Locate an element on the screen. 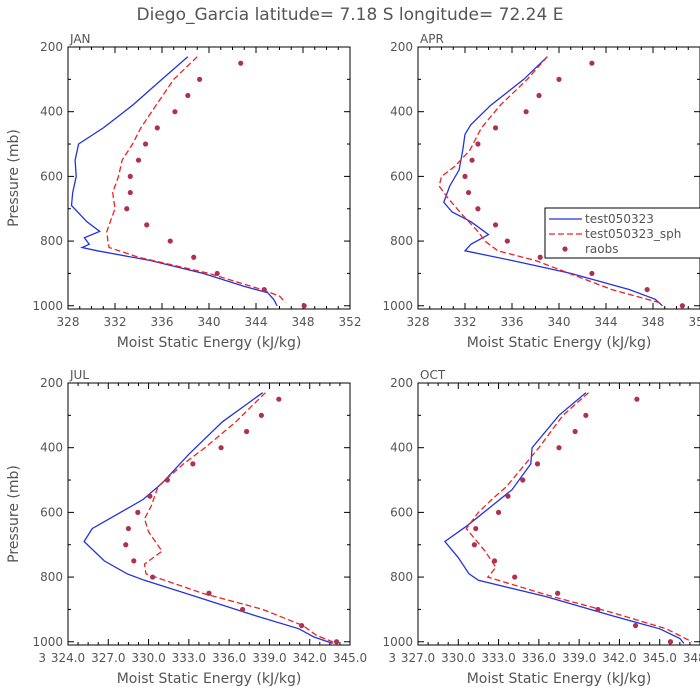  x-tick-label: 339.0 is located at coordinates (579, 658).